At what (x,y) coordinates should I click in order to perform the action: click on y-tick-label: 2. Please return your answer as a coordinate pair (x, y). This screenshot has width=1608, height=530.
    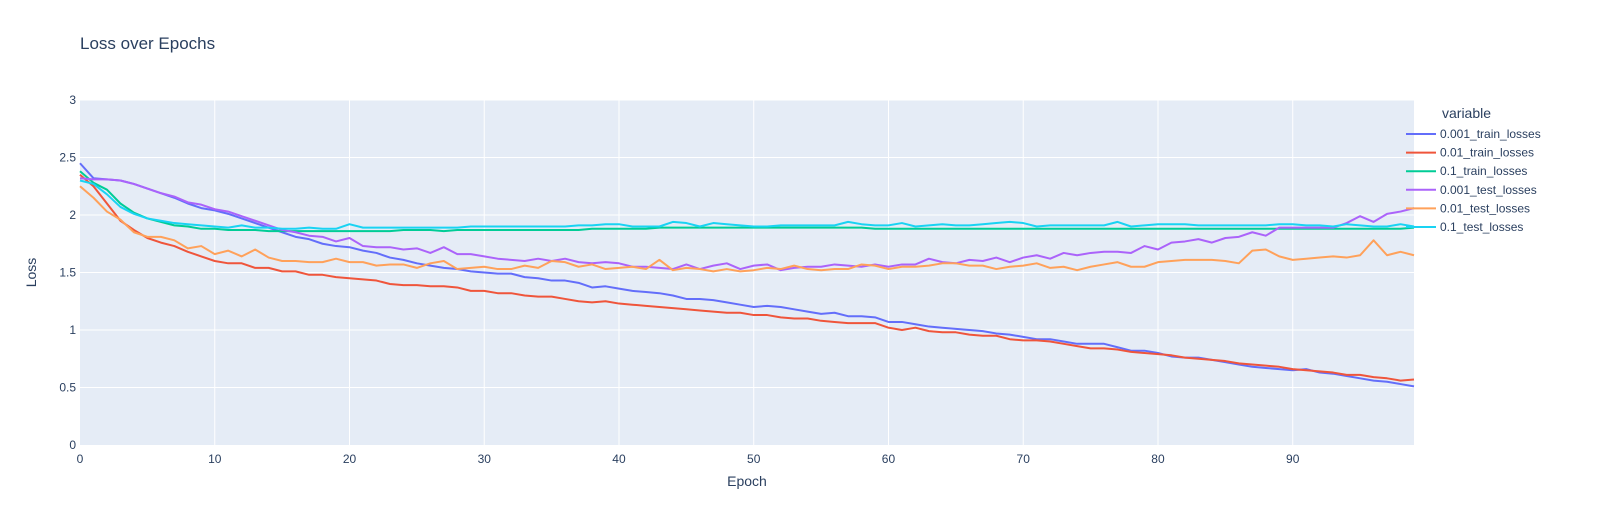
    Looking at the image, I should click on (72, 215).